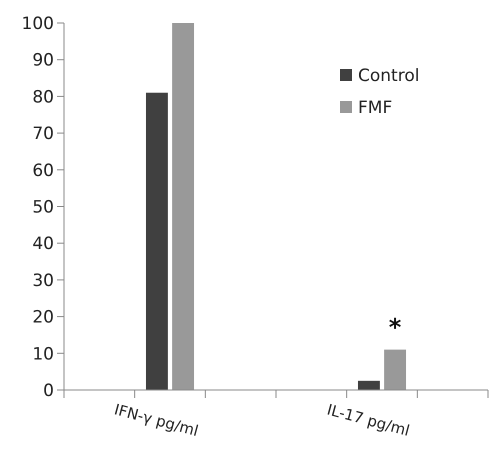 This screenshot has height=463, width=490. Describe the element at coordinates (375, 108) in the screenshot. I see `legend-label: FMF` at that location.